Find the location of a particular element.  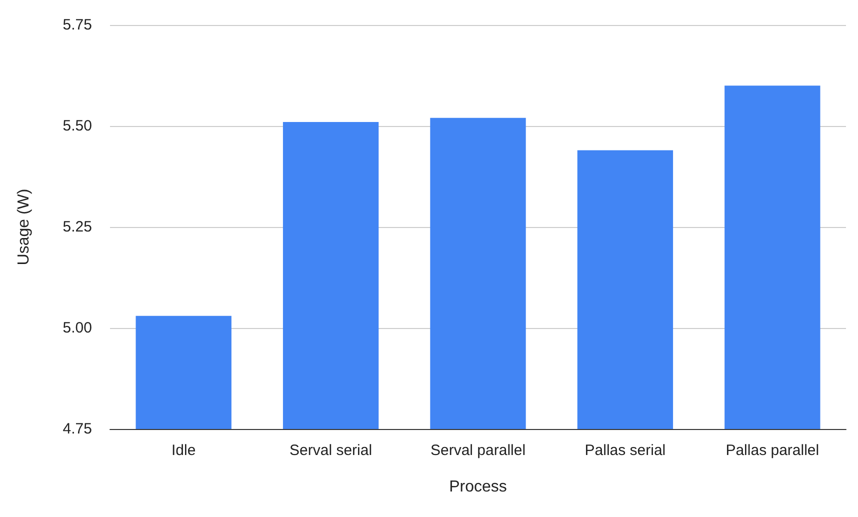

y-tick-label: 4.75 is located at coordinates (77, 429).